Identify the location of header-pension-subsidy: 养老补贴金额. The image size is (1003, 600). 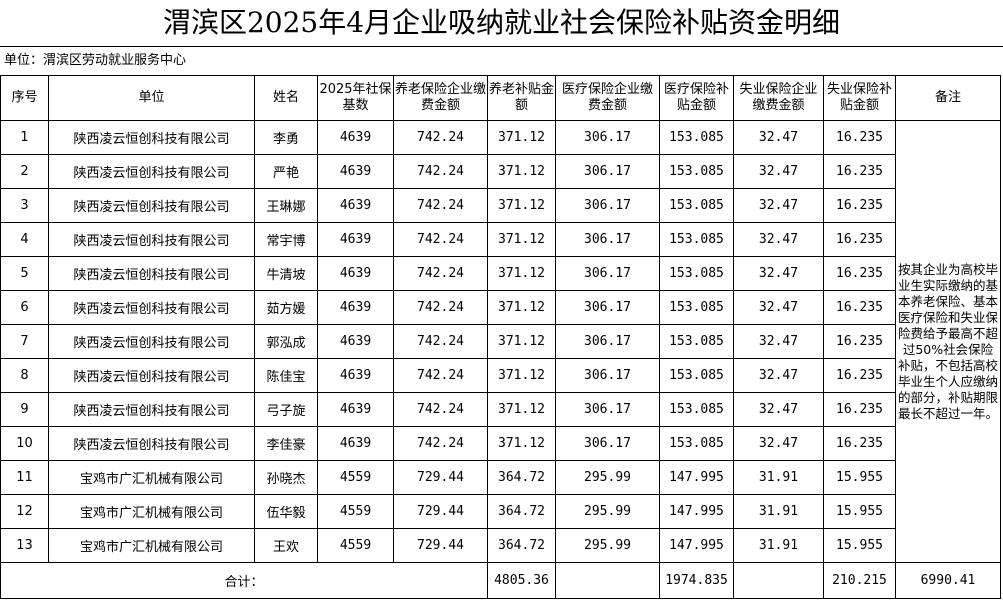
(521, 98).